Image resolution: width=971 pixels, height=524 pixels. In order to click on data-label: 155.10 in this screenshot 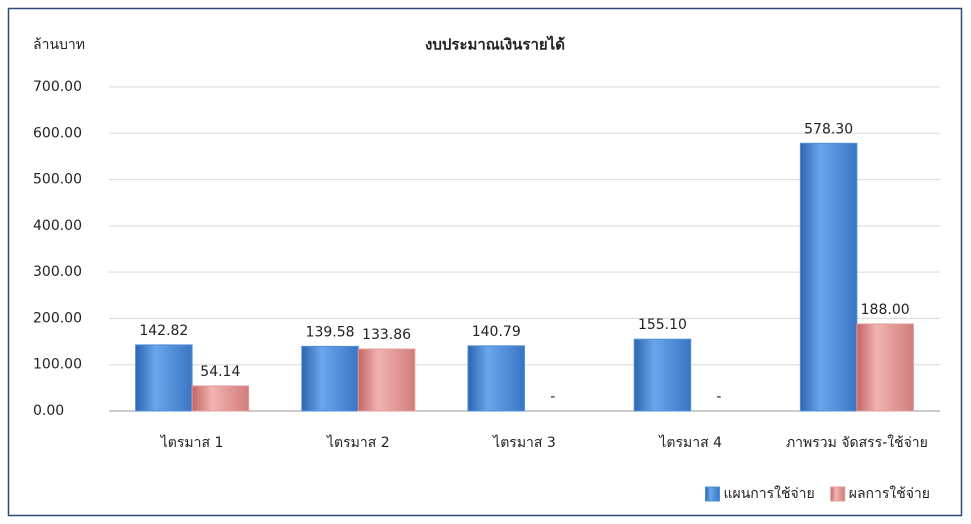, I will do `click(662, 325)`.